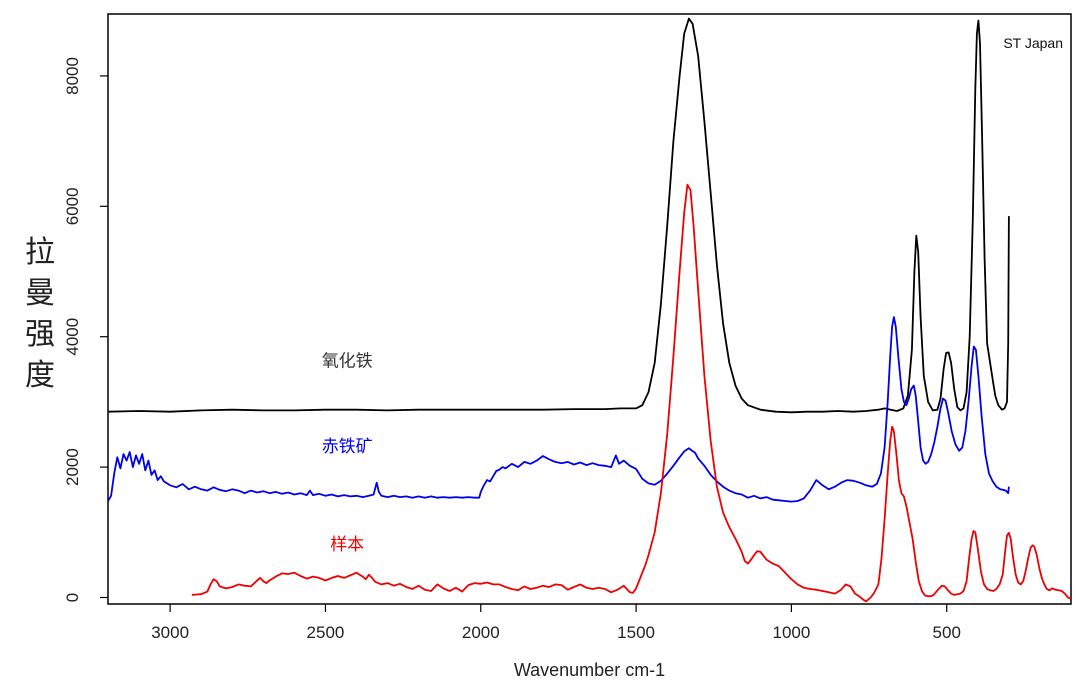 Image resolution: width=1080 pixels, height=687 pixels. What do you see at coordinates (72, 467) in the screenshot?
I see `y-tick-label: 2000` at bounding box center [72, 467].